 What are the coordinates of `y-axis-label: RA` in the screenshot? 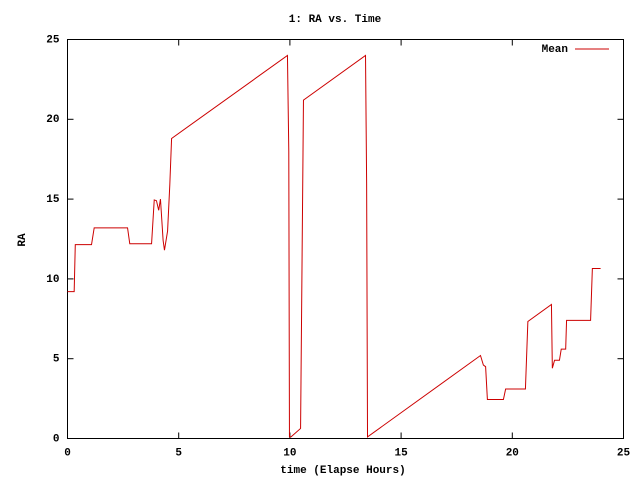 It's located at (23, 240).